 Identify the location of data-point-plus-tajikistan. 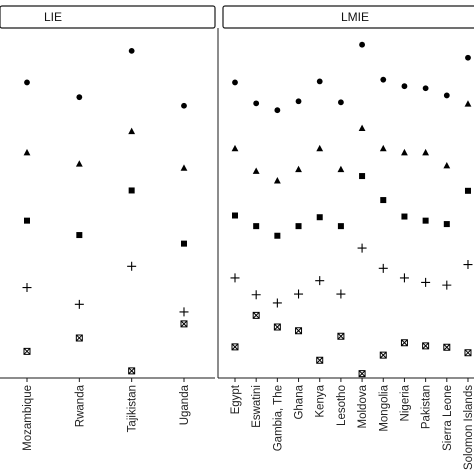
(132, 266).